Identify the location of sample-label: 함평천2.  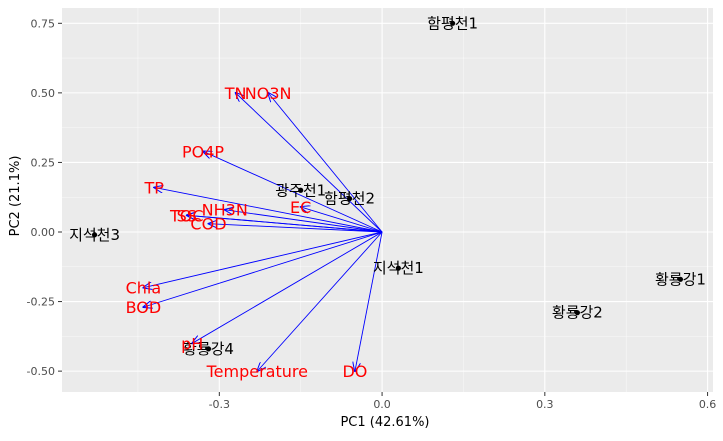
(349, 199).